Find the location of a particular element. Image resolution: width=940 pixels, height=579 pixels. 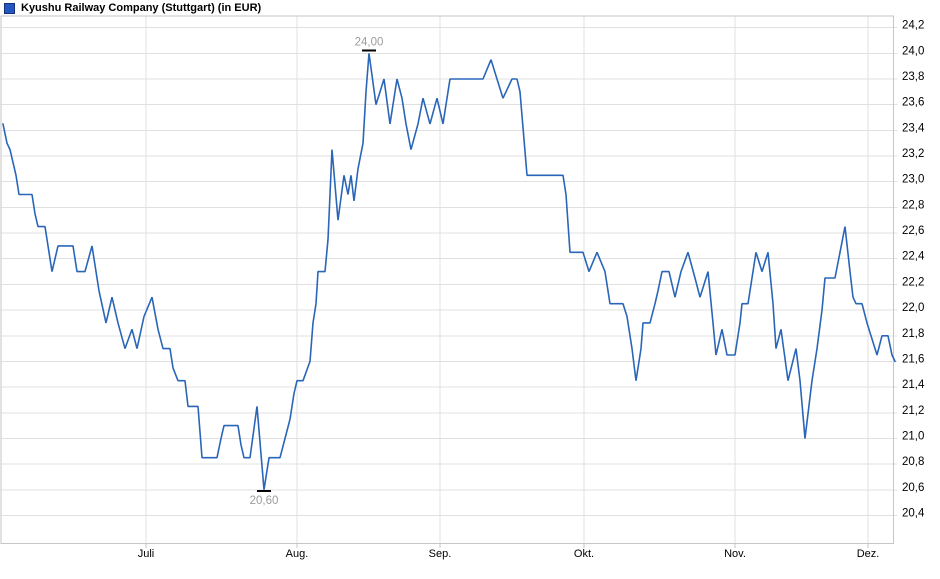

low-annotation: 20,60 is located at coordinates (264, 501).